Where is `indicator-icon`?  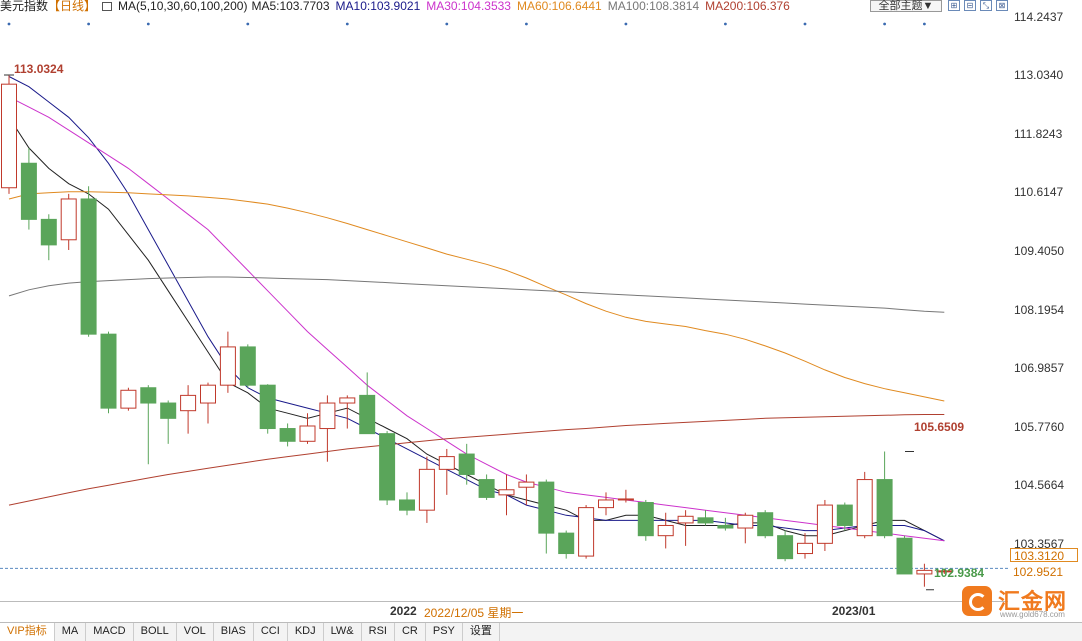 indicator-icon is located at coordinates (107, 6).